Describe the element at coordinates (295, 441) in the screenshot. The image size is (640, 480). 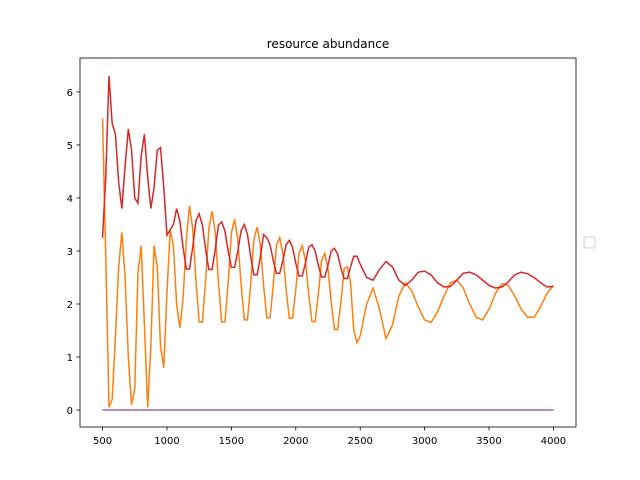
I see `x-tick-label: 2000` at that location.